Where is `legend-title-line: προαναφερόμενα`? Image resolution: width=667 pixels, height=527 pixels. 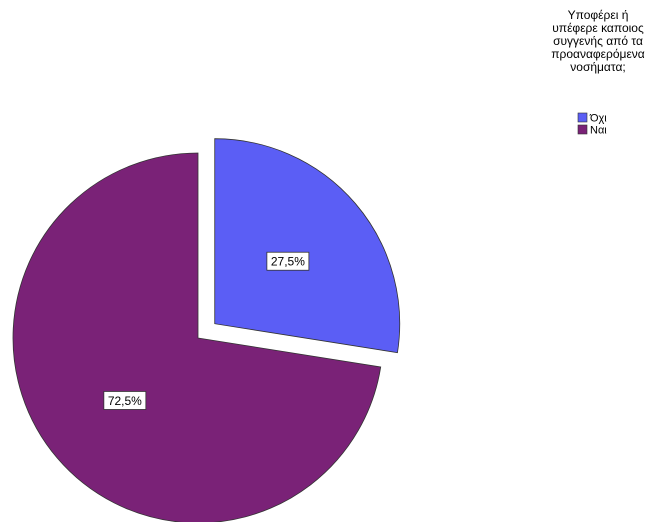
legend-title-line: προαναφερόμενα is located at coordinates (598, 54).